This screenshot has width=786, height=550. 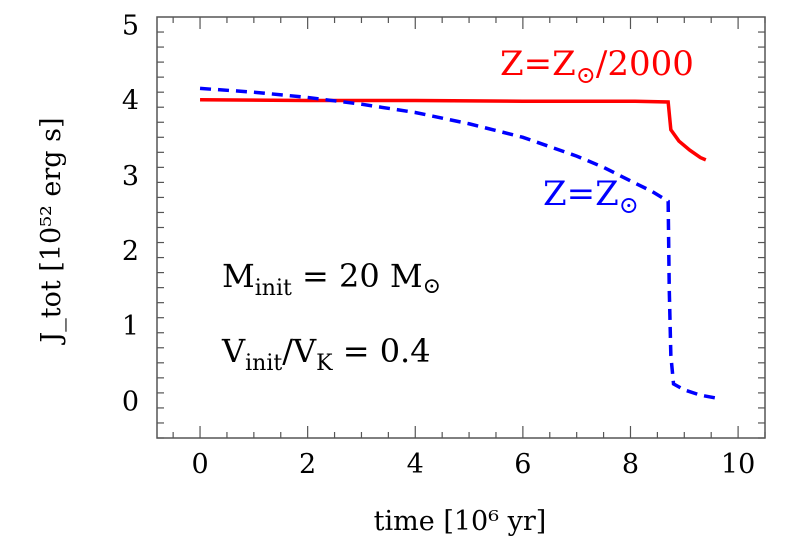 What do you see at coordinates (597, 66) in the screenshot?
I see `label-low-metallicity: Z=Z⊙/2000` at bounding box center [597, 66].